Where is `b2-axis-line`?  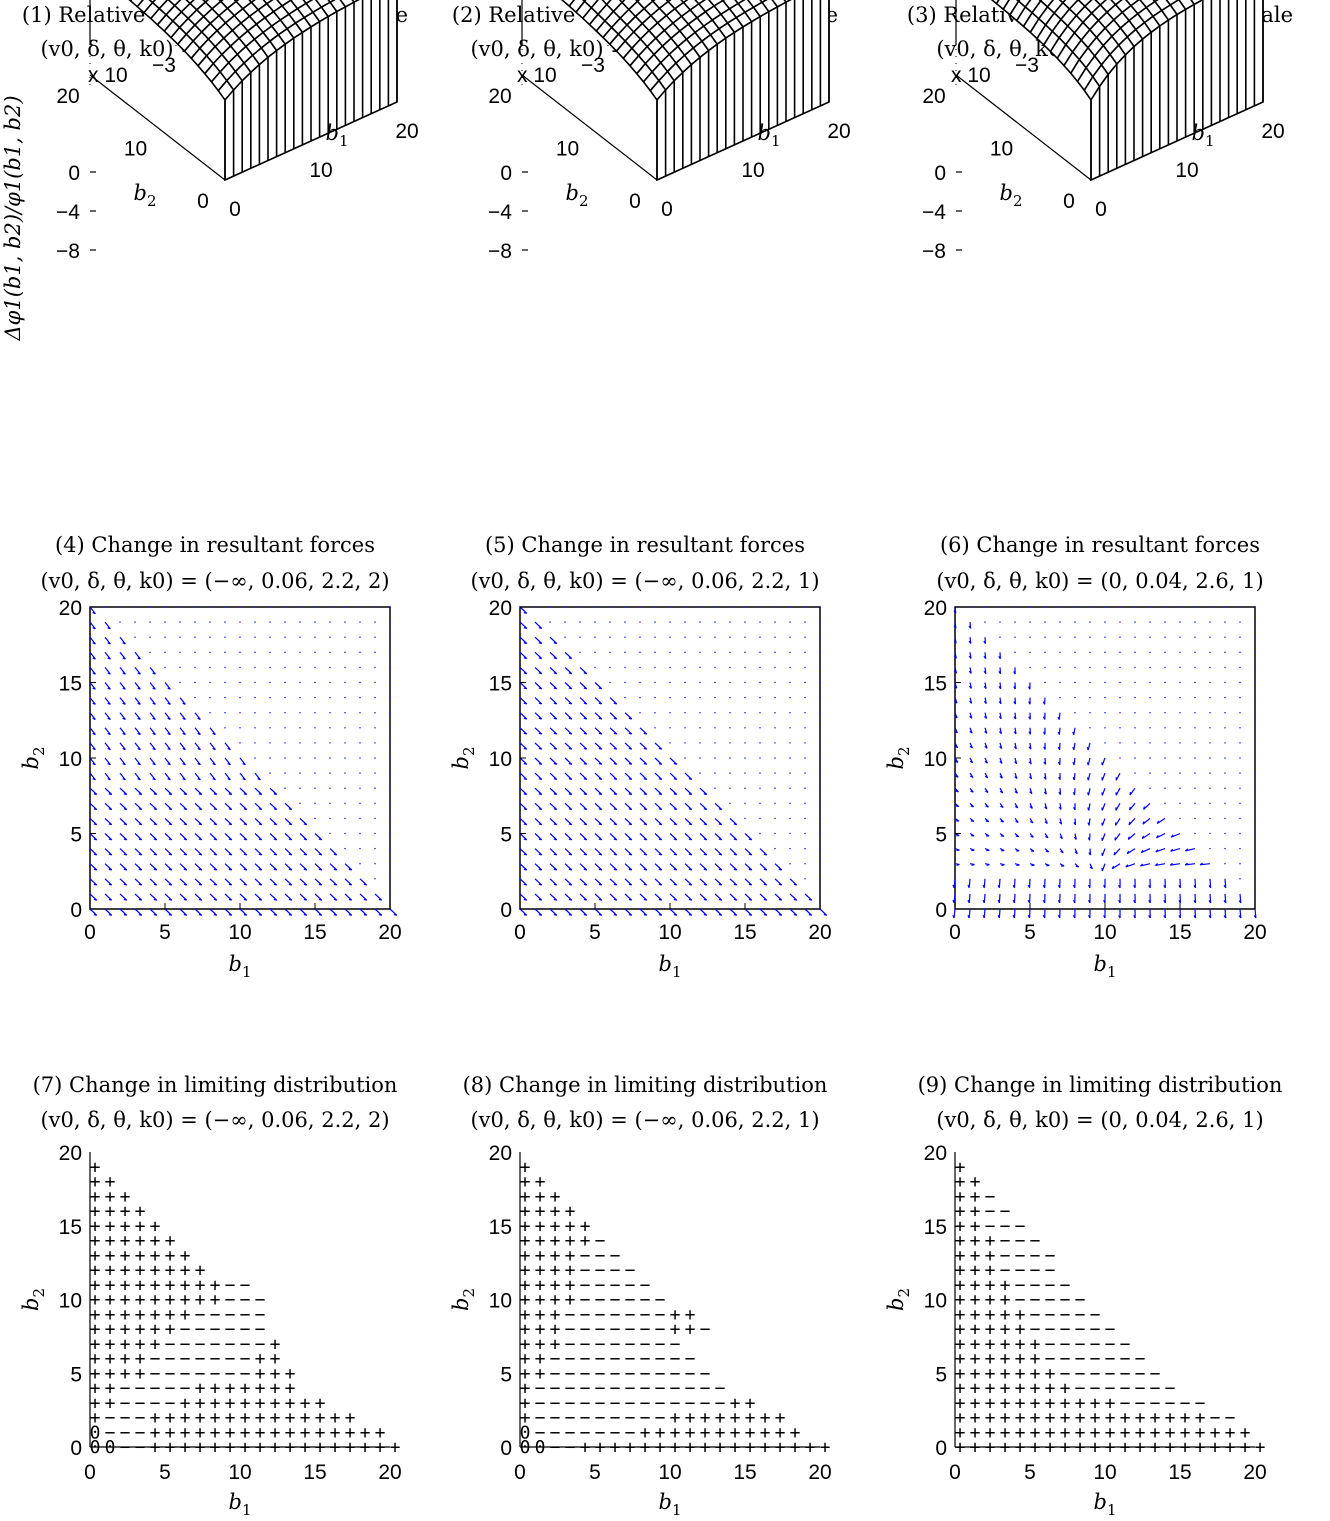
b2-axis-line is located at coordinates (589, 127).